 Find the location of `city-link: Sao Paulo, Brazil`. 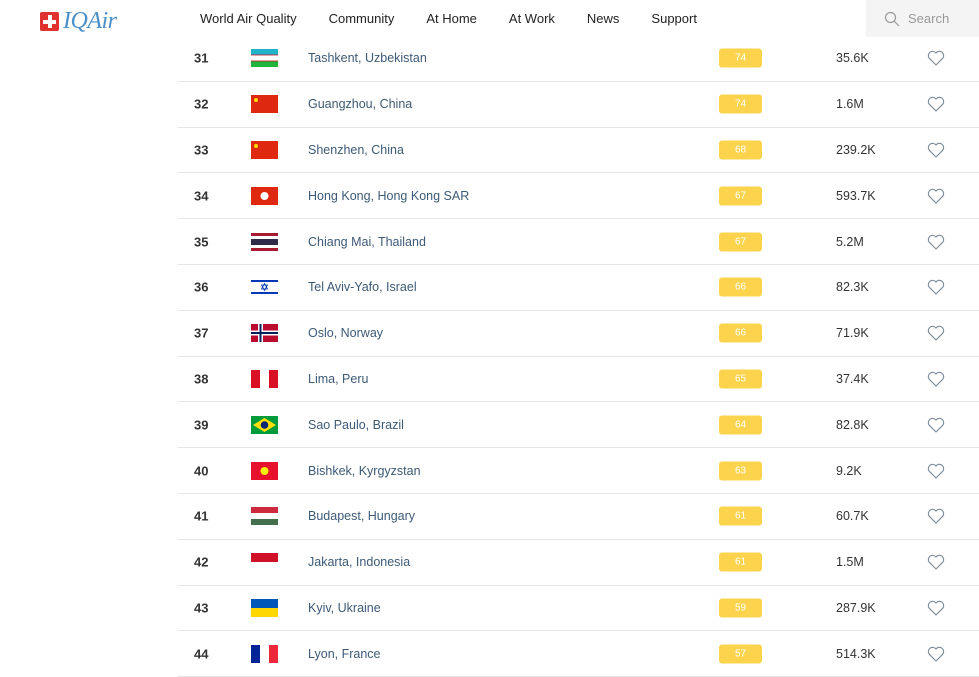

city-link: Sao Paulo, Brazil is located at coordinates (356, 424).